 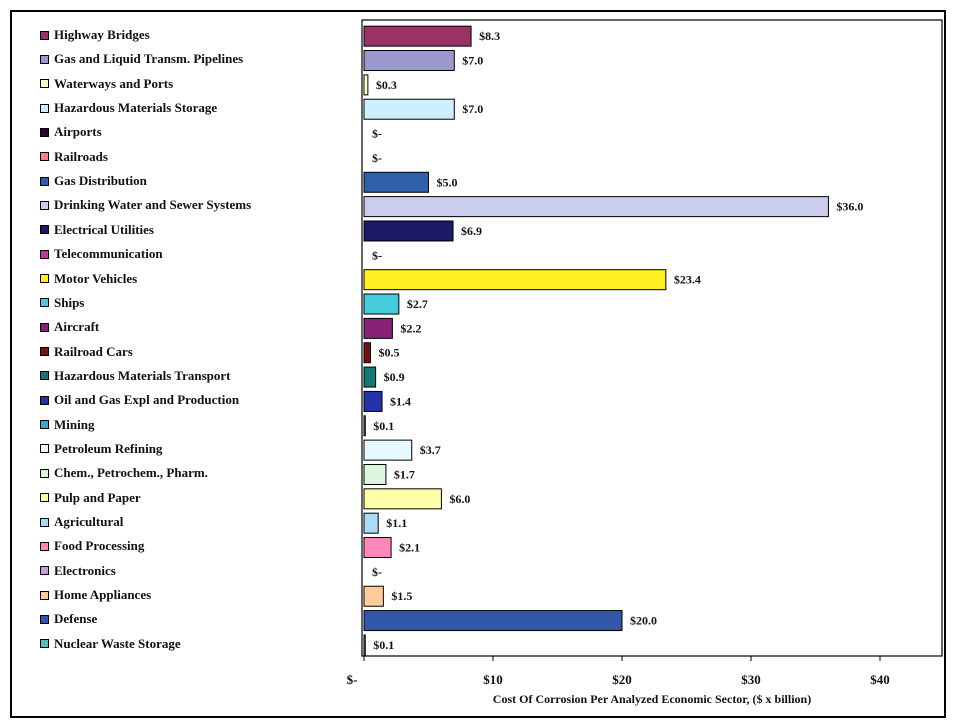 I want to click on legend-label: Nuclear Waste Storage, so click(x=117, y=643).